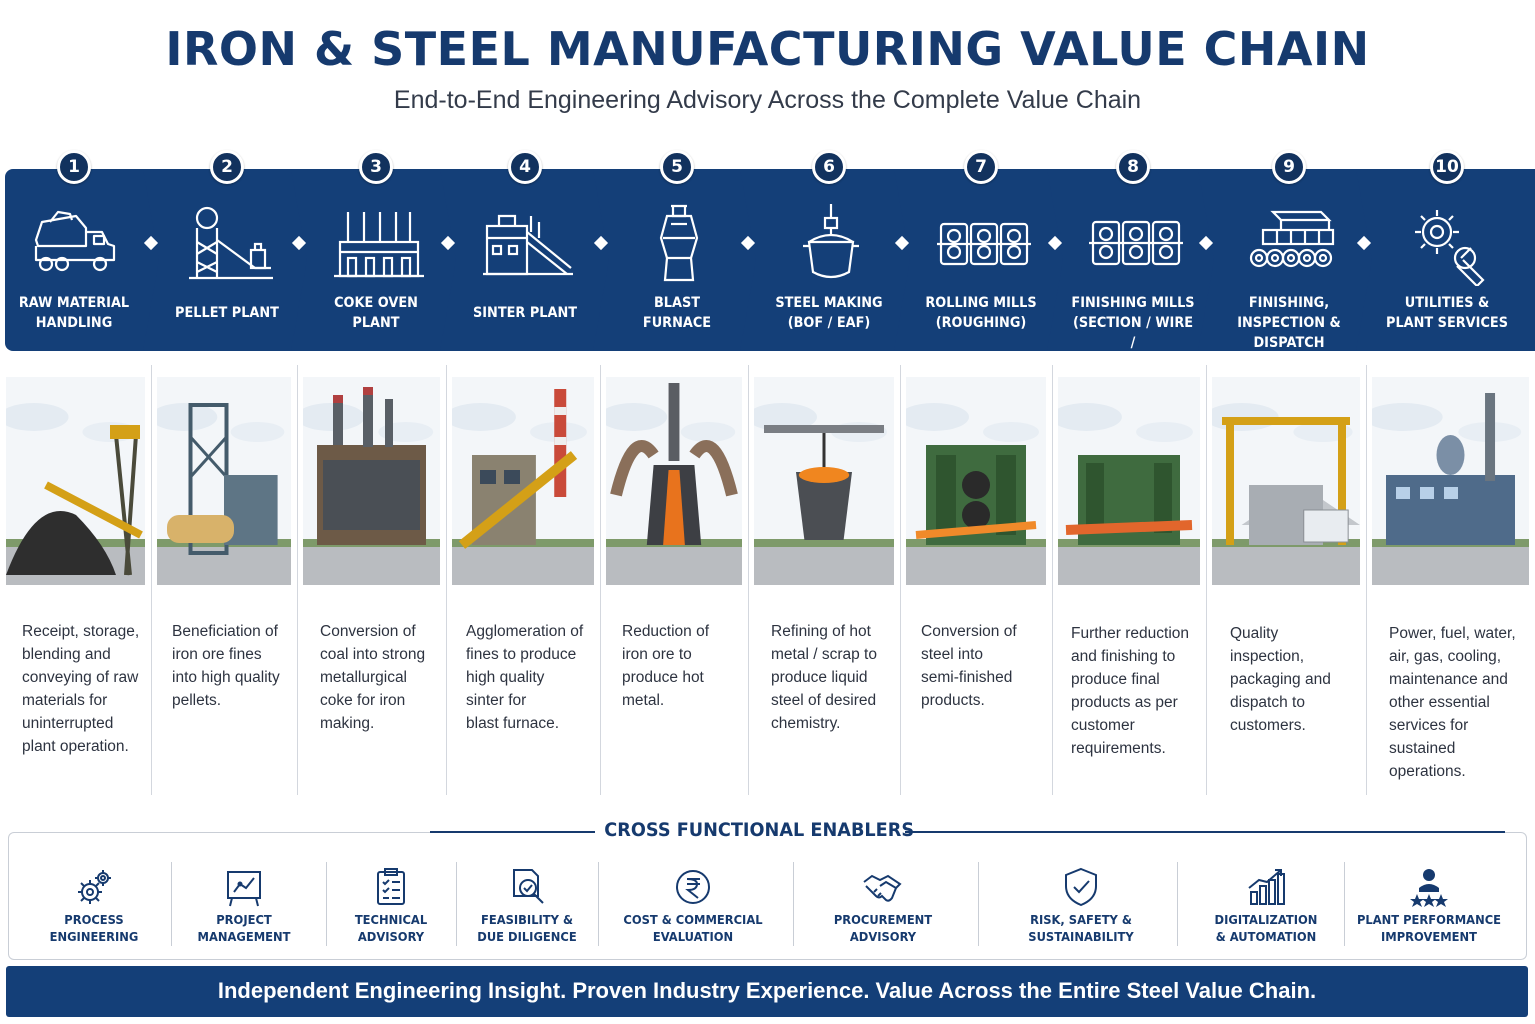 This screenshot has width=1535, height=1024. What do you see at coordinates (1449, 245) in the screenshot?
I see `gear-wrench-icon` at bounding box center [1449, 245].